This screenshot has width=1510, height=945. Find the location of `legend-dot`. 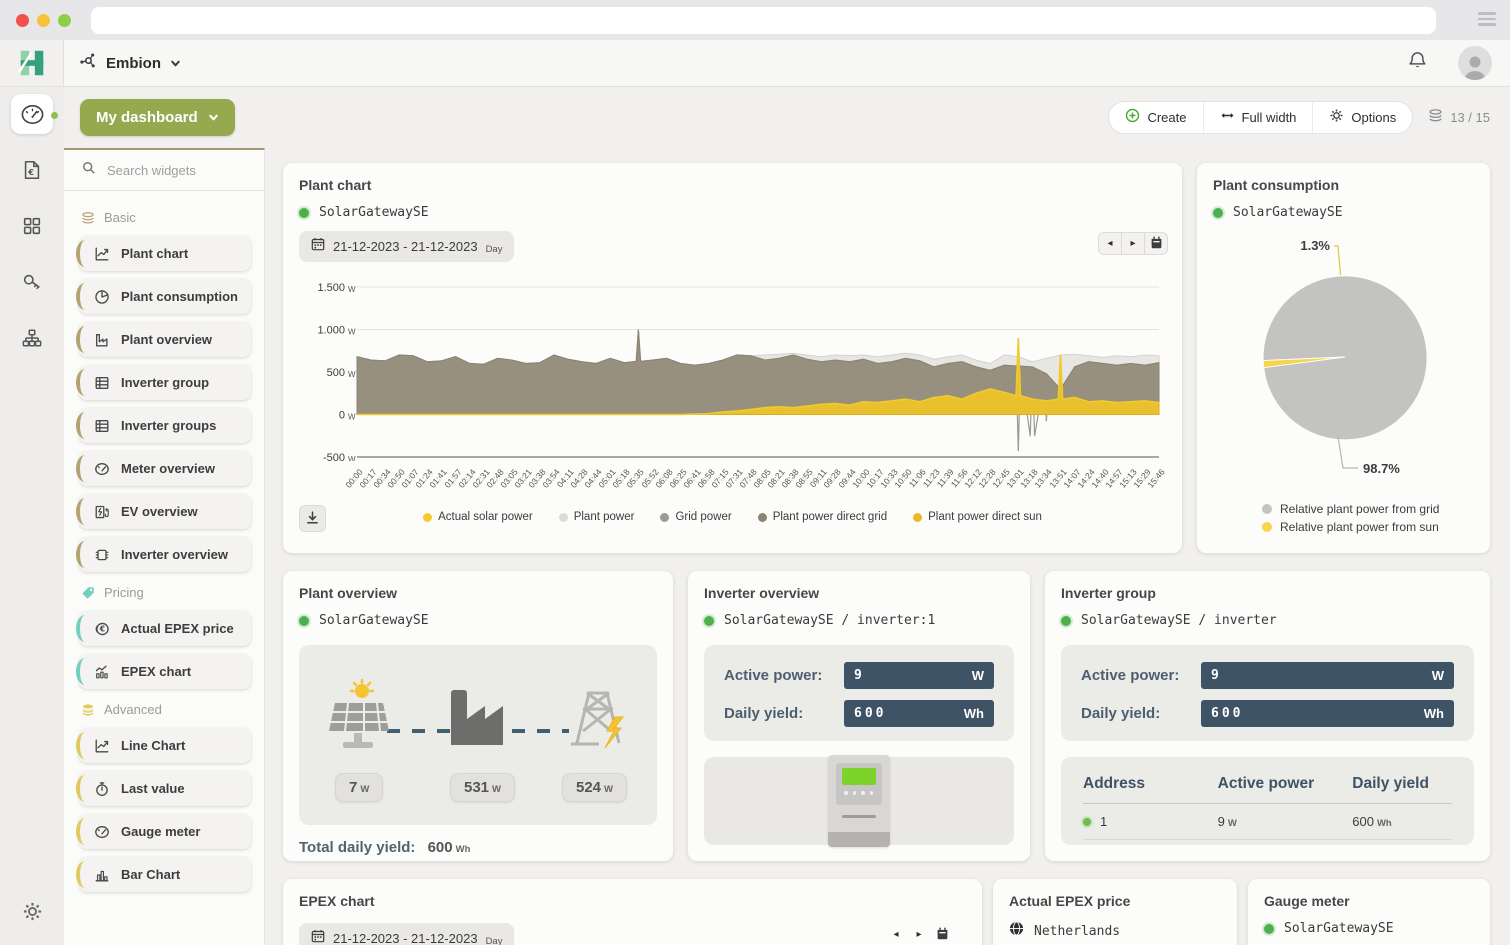

legend-dot is located at coordinates (665, 517).